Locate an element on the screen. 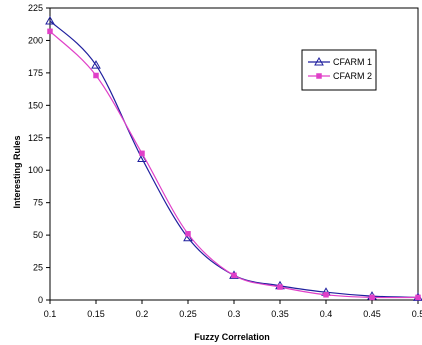 The width and height of the screenshot is (422, 345). y-tick-label: 150 is located at coordinates (35, 105).